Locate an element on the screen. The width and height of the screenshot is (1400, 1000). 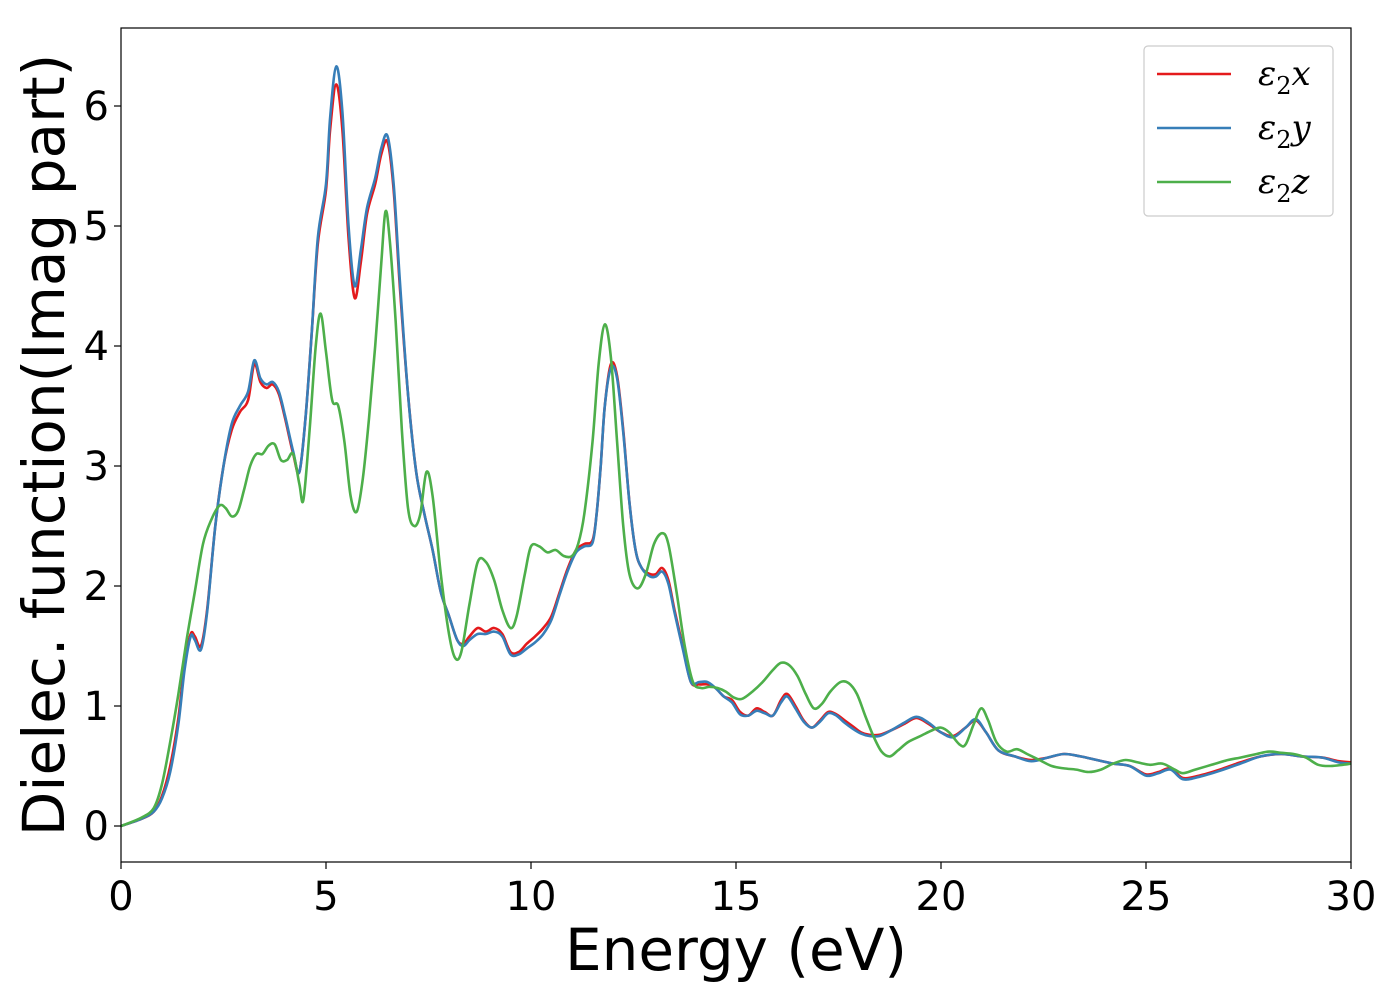
y-tick-label: 5 is located at coordinates (96, 227).